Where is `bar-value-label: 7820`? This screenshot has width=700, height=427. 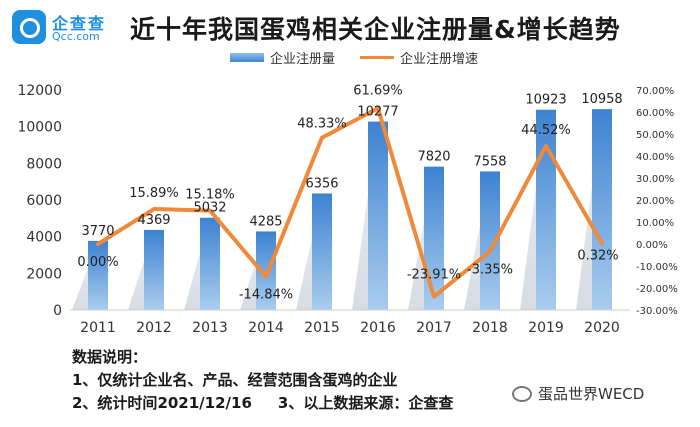 bar-value-label: 7820 is located at coordinates (433, 157).